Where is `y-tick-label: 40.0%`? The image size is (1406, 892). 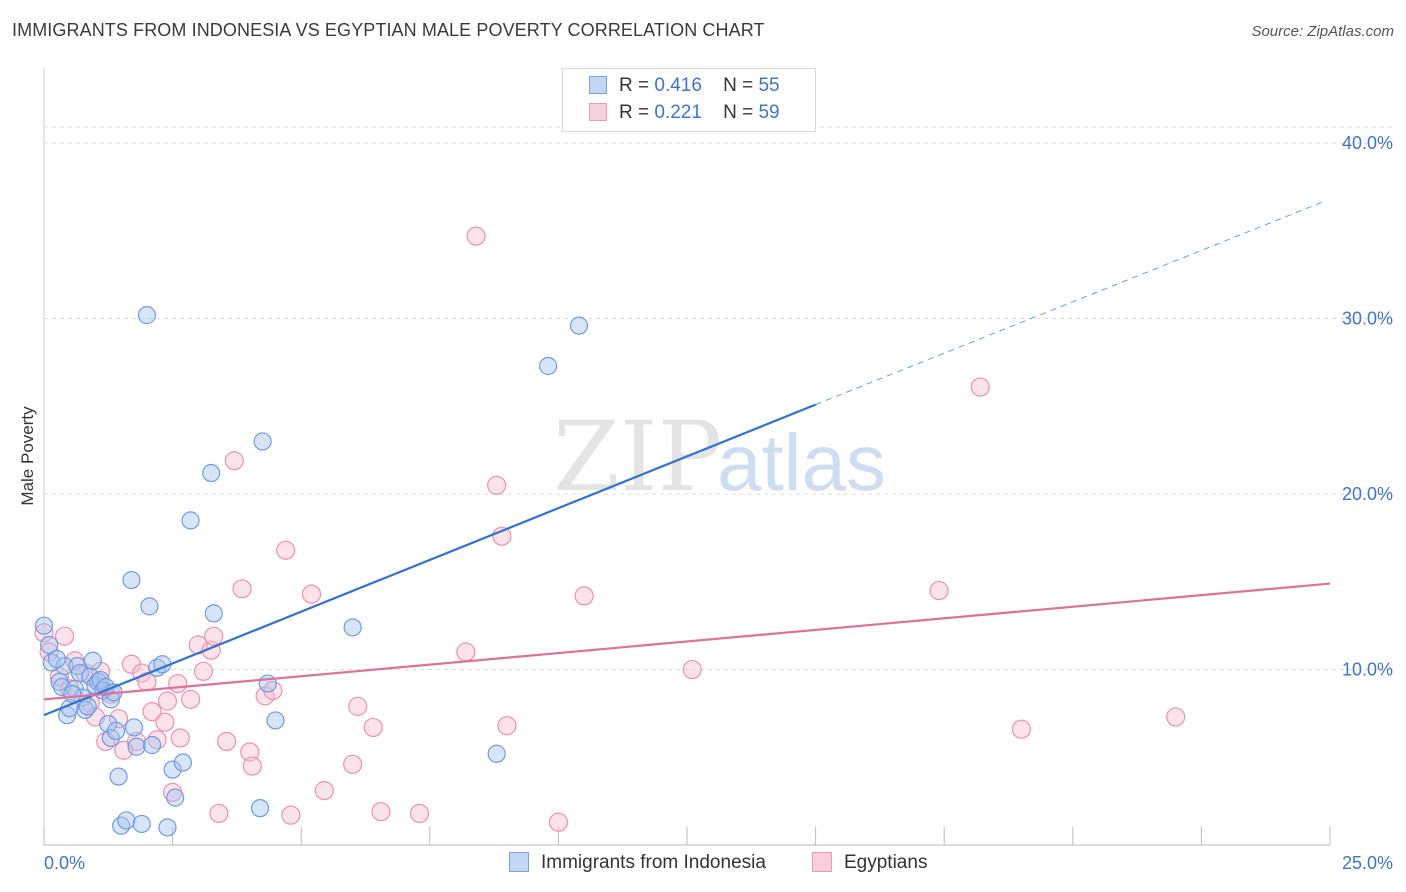
y-tick-label: 40.0% is located at coordinates (1367, 143).